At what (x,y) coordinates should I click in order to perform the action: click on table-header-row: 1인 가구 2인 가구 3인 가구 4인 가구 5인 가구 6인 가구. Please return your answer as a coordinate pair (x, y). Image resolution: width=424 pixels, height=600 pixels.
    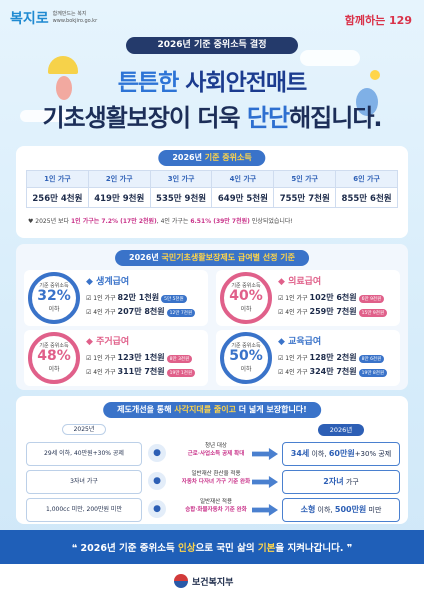
    Looking at the image, I should click on (212, 179).